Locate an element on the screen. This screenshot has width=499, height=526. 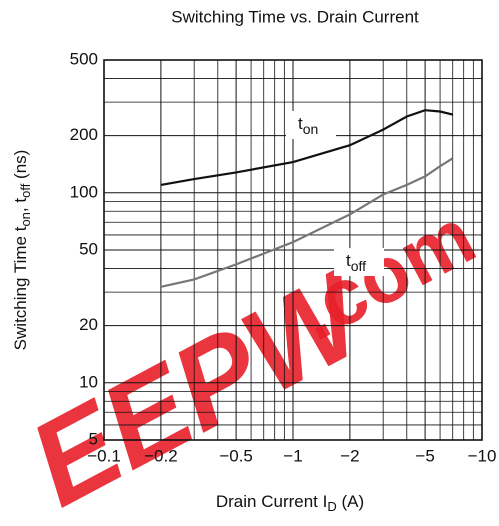
x-tick-label: −10 is located at coordinates (482, 455).